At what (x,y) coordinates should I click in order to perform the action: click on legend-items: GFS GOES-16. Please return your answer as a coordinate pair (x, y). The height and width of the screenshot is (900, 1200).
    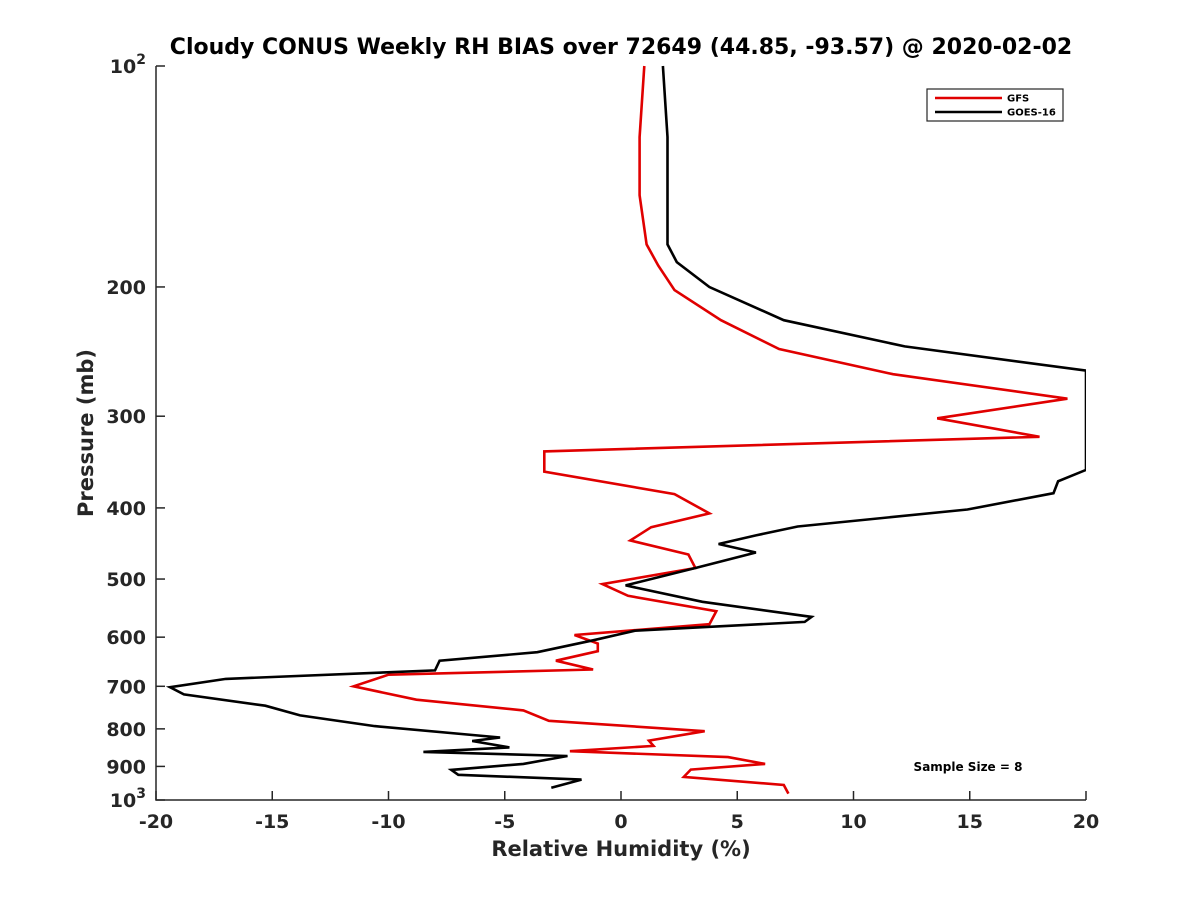
    Looking at the image, I should click on (995, 106).